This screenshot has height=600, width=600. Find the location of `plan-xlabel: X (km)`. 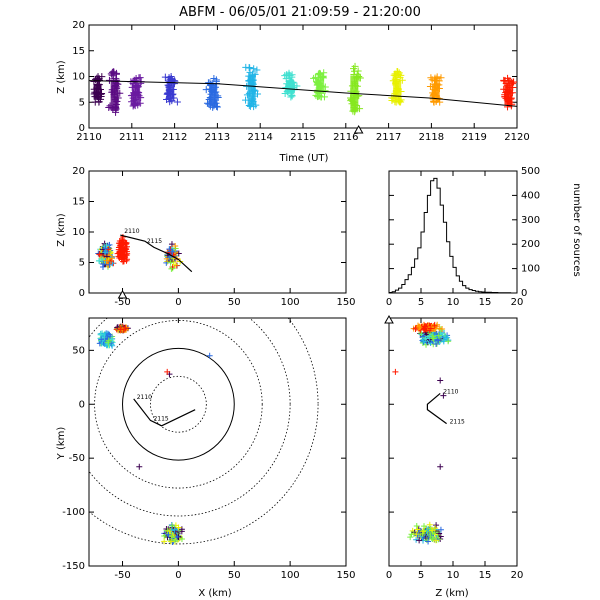

plan-xlabel: X (km) is located at coordinates (214, 593).